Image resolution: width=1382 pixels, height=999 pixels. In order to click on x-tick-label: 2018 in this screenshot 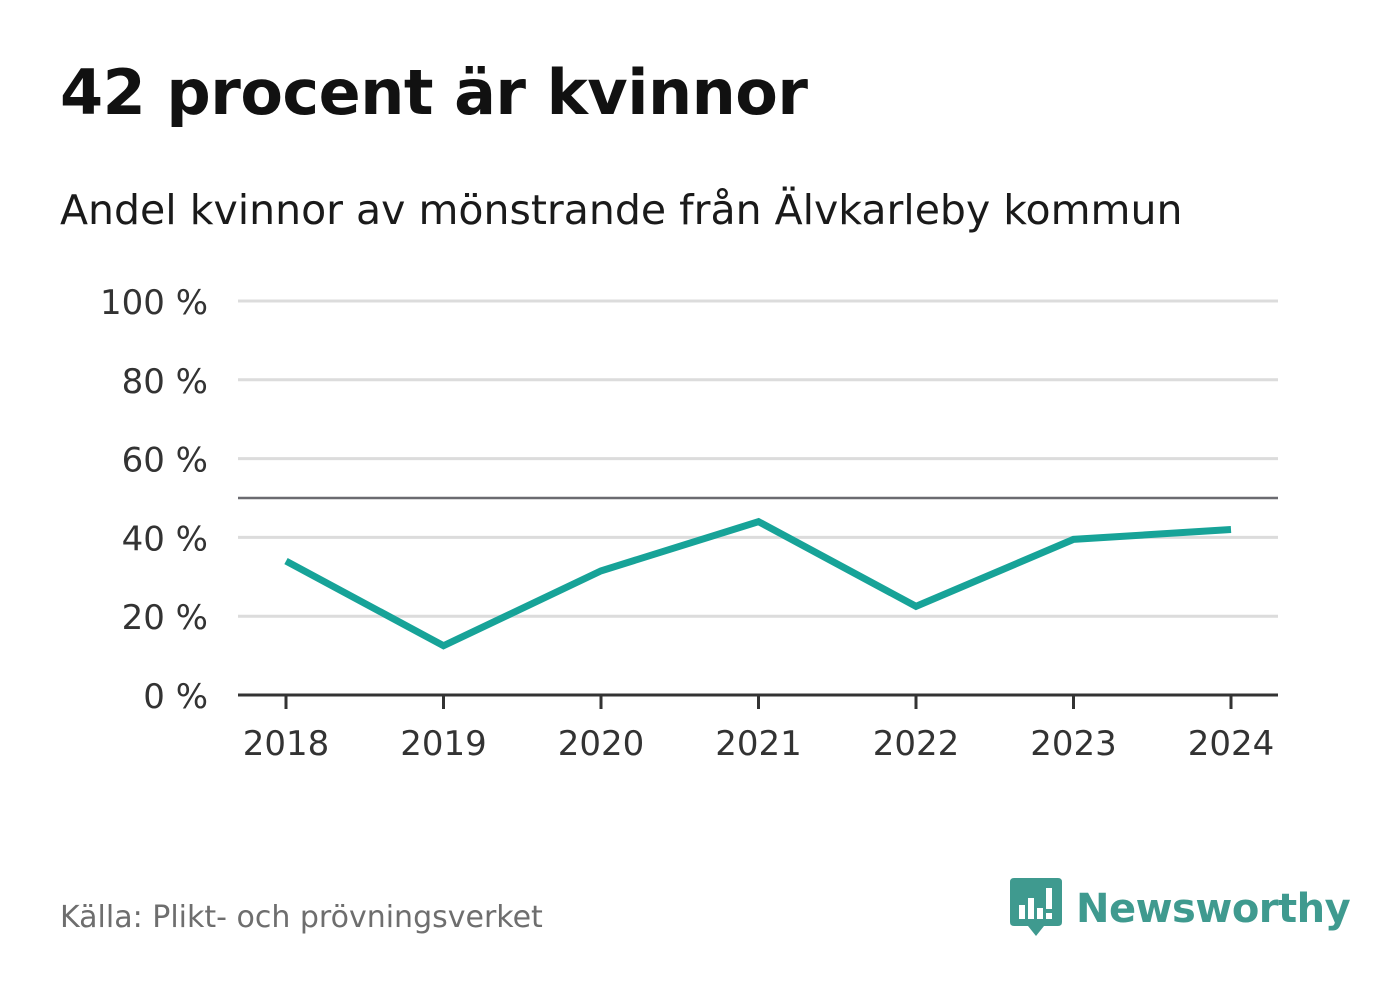, I will do `click(286, 744)`.